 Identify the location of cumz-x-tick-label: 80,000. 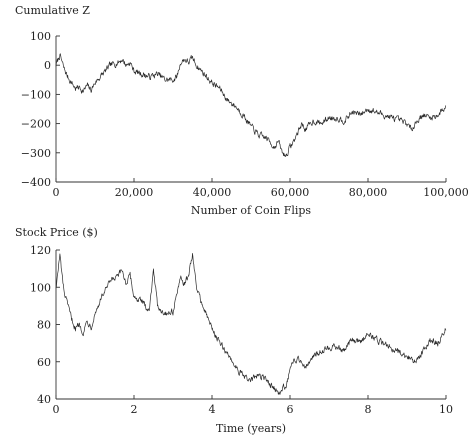
(368, 192).